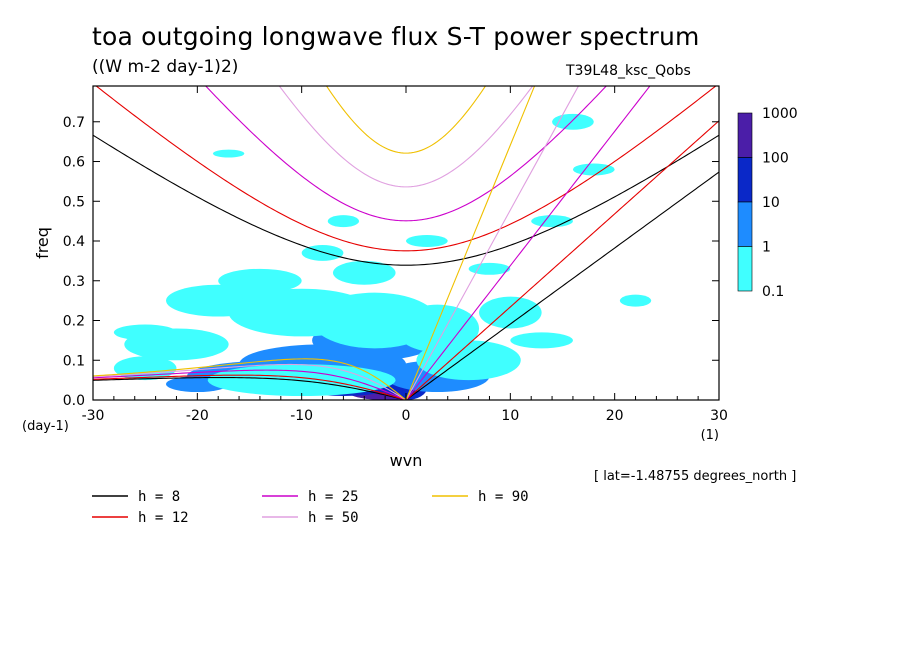 Image resolution: width=904 pixels, height=654 pixels. Describe the element at coordinates (301, 416) in the screenshot. I see `x-tick-label: -10` at that location.